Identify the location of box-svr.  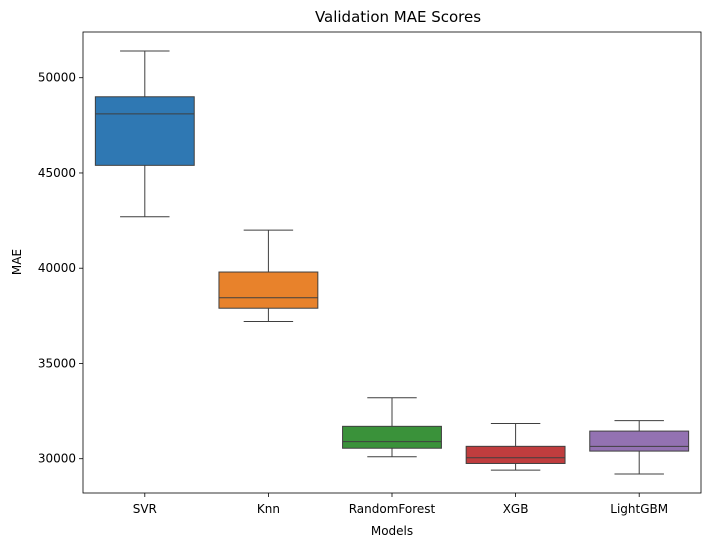
(144, 134).